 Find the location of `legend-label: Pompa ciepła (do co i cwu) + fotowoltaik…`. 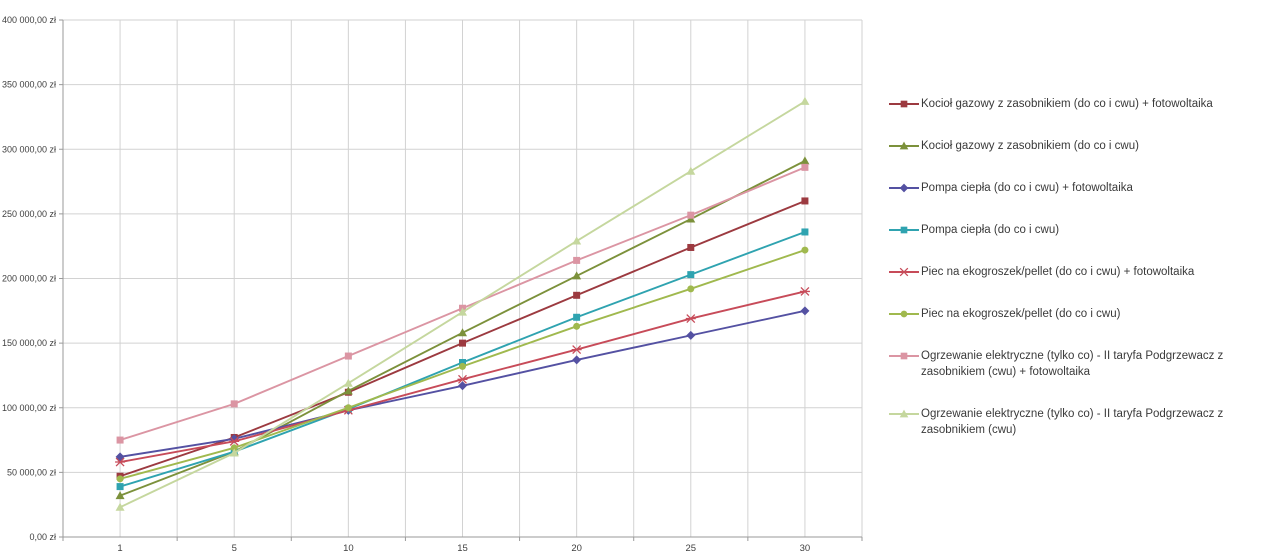

legend-label: Pompa ciepła (do co i cwu) + fotowoltaik… is located at coordinates (1027, 188).